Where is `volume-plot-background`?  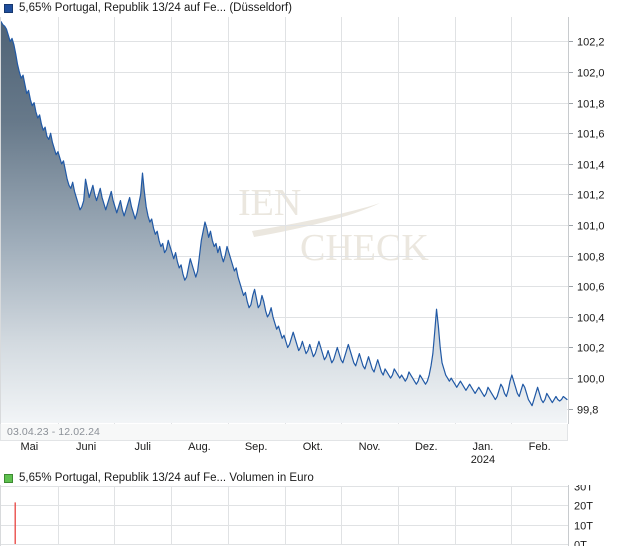
volume-plot-background is located at coordinates (284, 515).